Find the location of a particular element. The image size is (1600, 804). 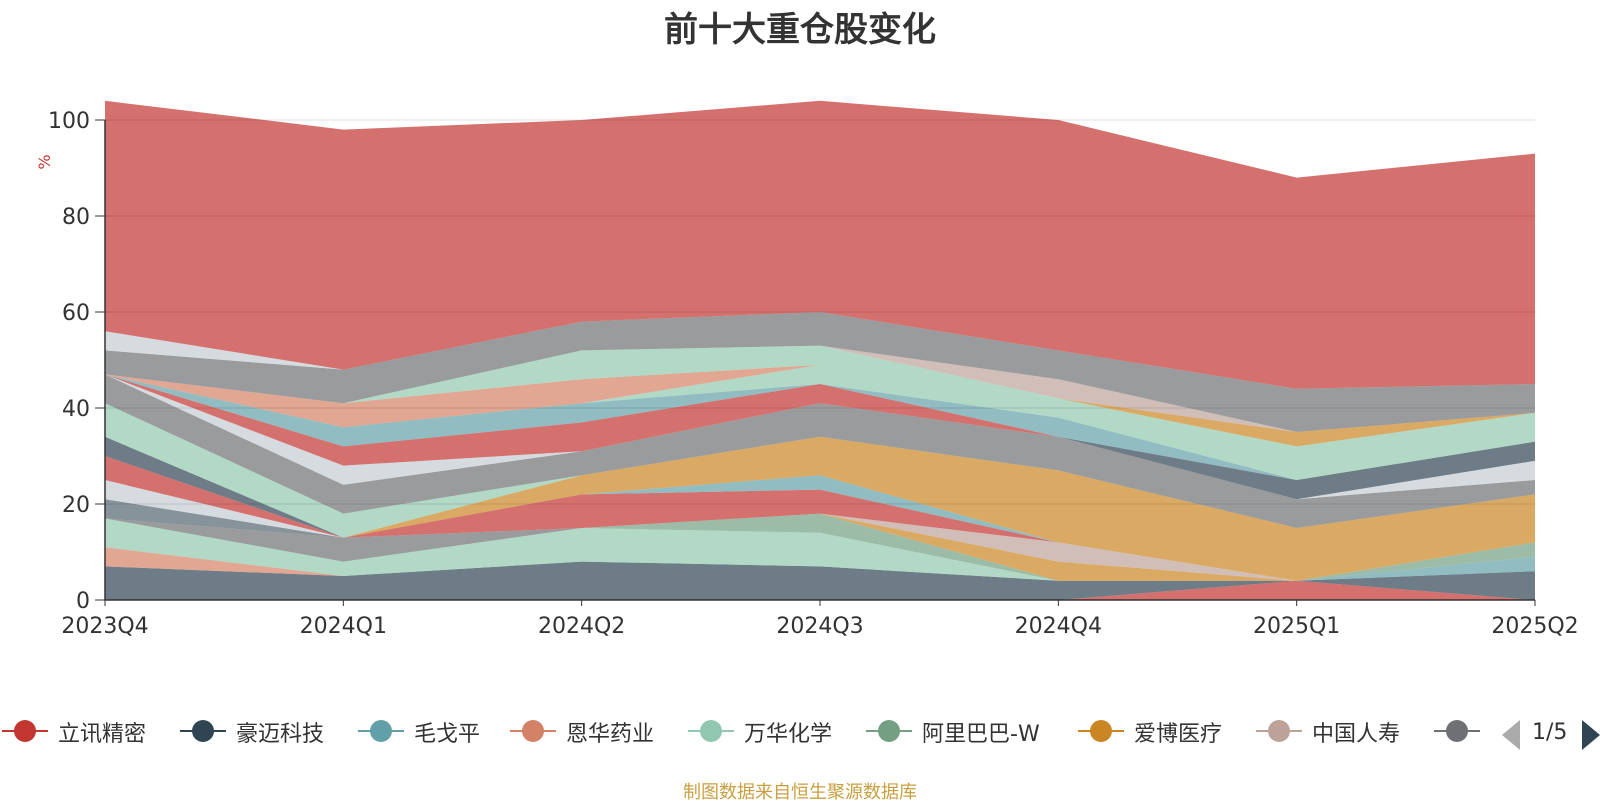

legend-next-page-arrow-icon is located at coordinates (1591, 735).